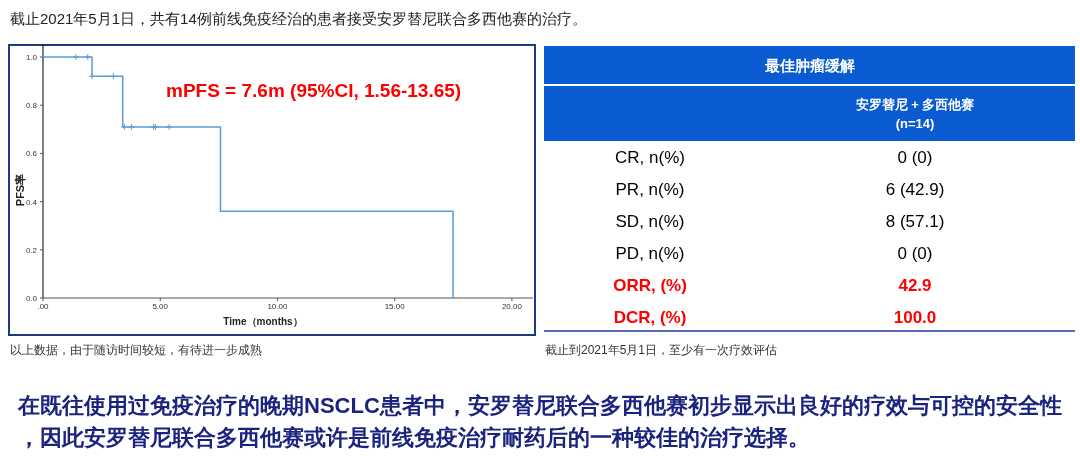 This screenshot has width=1080, height=456. Describe the element at coordinates (31, 202) in the screenshot. I see `y-tick-label: 0.4` at that location.